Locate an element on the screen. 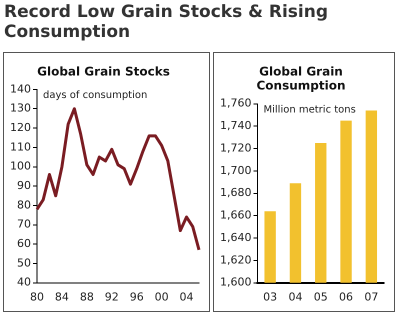  x-tick-label: 00 is located at coordinates (161, 297).